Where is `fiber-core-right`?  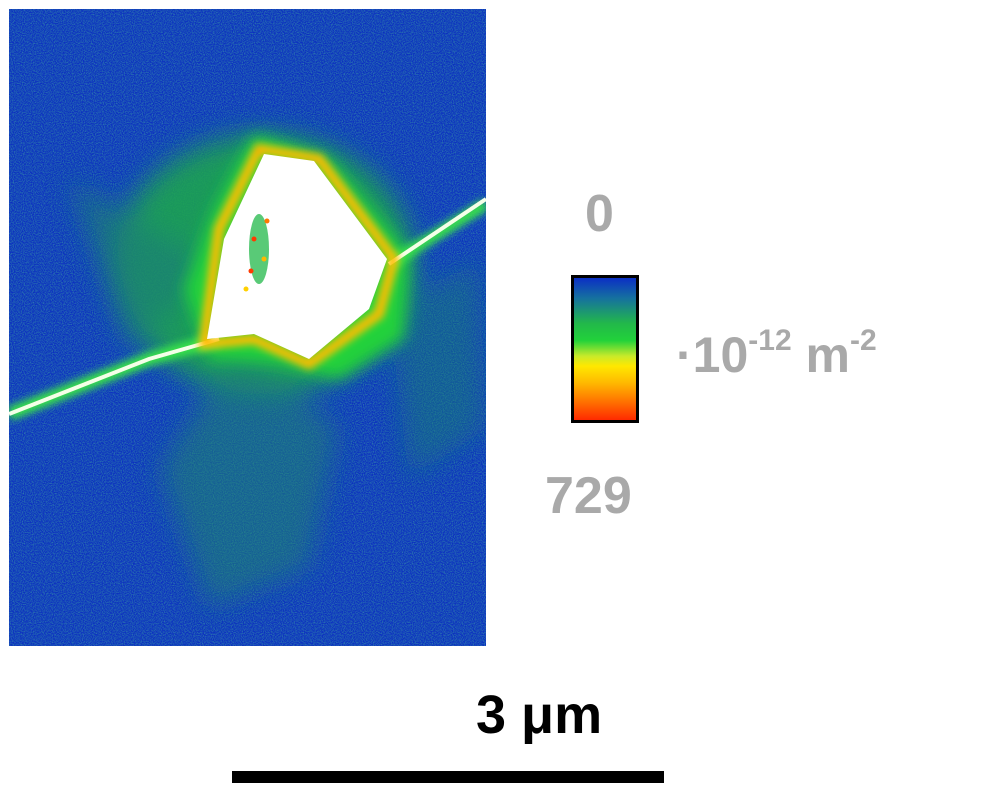
fiber-core-right is located at coordinates (436, 231).